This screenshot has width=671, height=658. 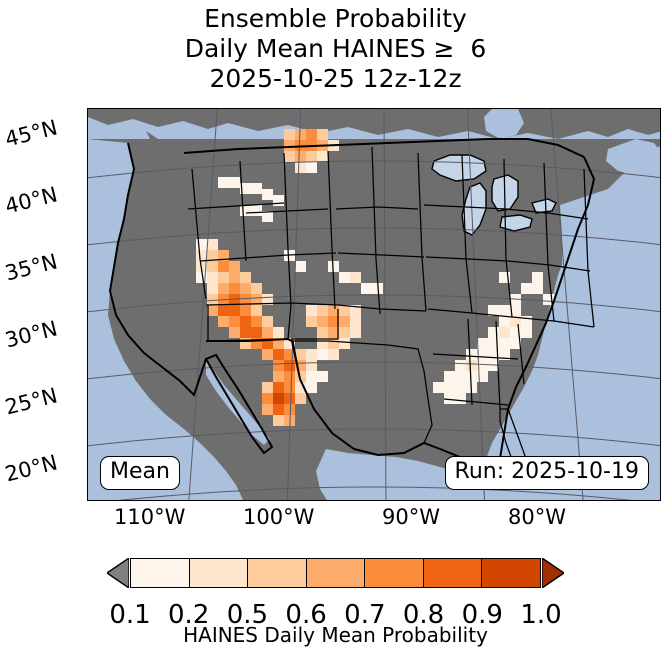 What do you see at coordinates (482, 615) in the screenshot?
I see `cbar-tick-6: 0.9` at bounding box center [482, 615].